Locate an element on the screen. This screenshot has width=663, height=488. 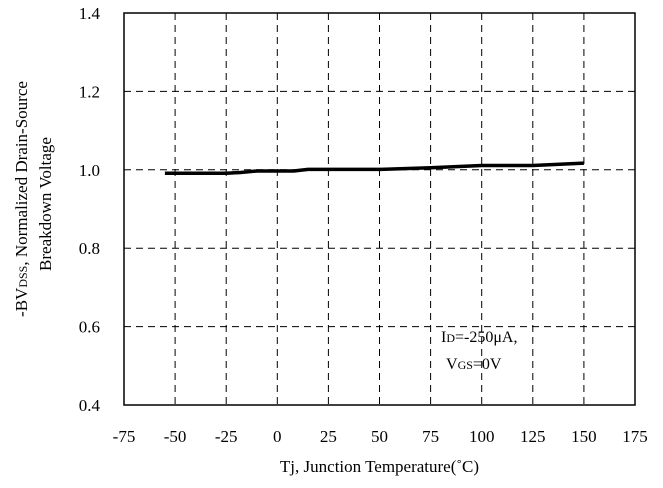
x-tick-label: -75 is located at coordinates (124, 436).